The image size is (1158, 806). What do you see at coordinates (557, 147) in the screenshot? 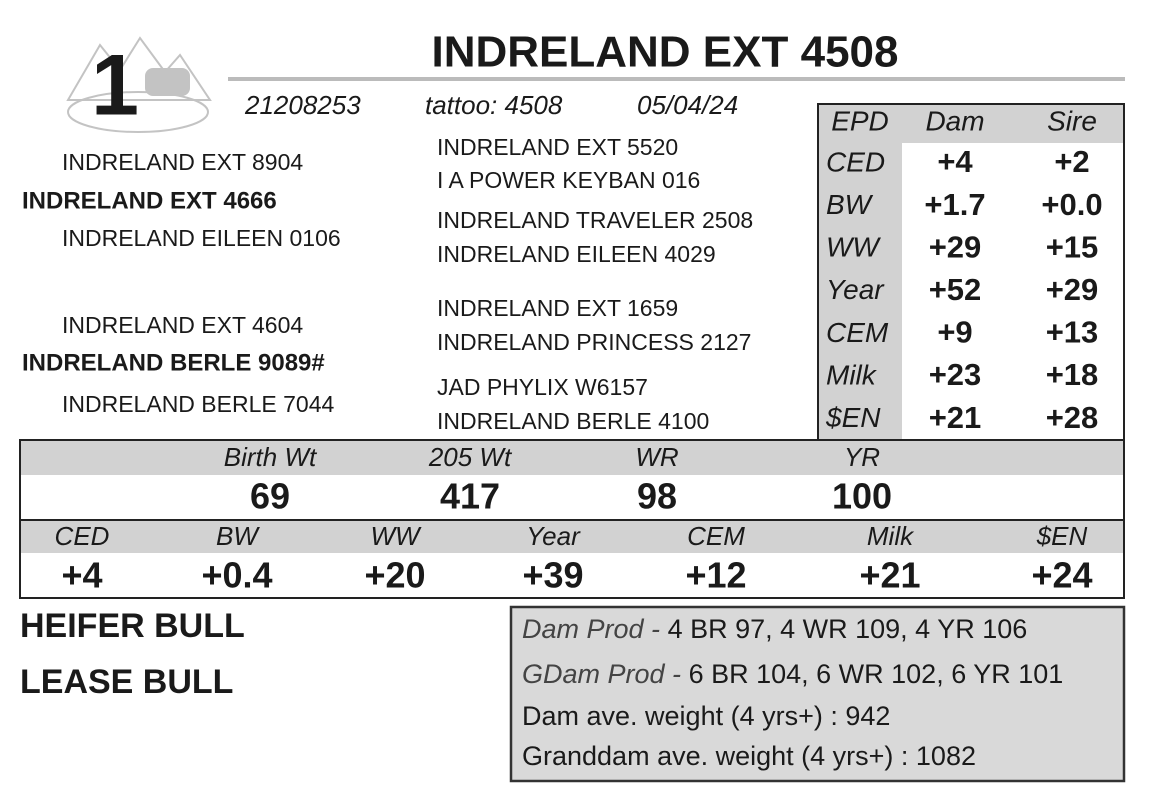
I see `great-grandparent: INDRELAND EXT 5520` at bounding box center [557, 147].